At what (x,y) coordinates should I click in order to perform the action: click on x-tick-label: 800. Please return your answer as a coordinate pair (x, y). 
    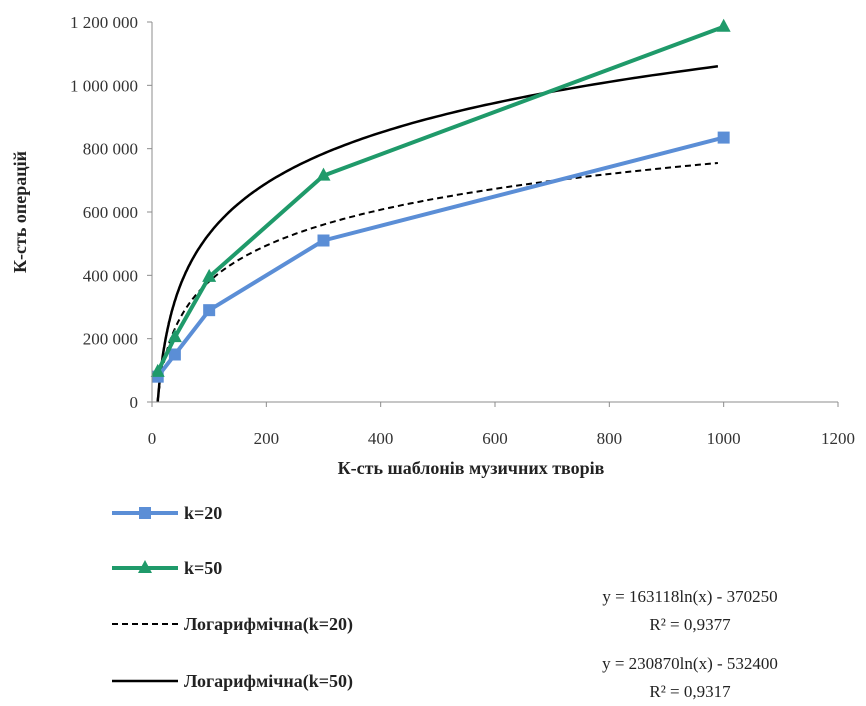
    Looking at the image, I should click on (610, 438).